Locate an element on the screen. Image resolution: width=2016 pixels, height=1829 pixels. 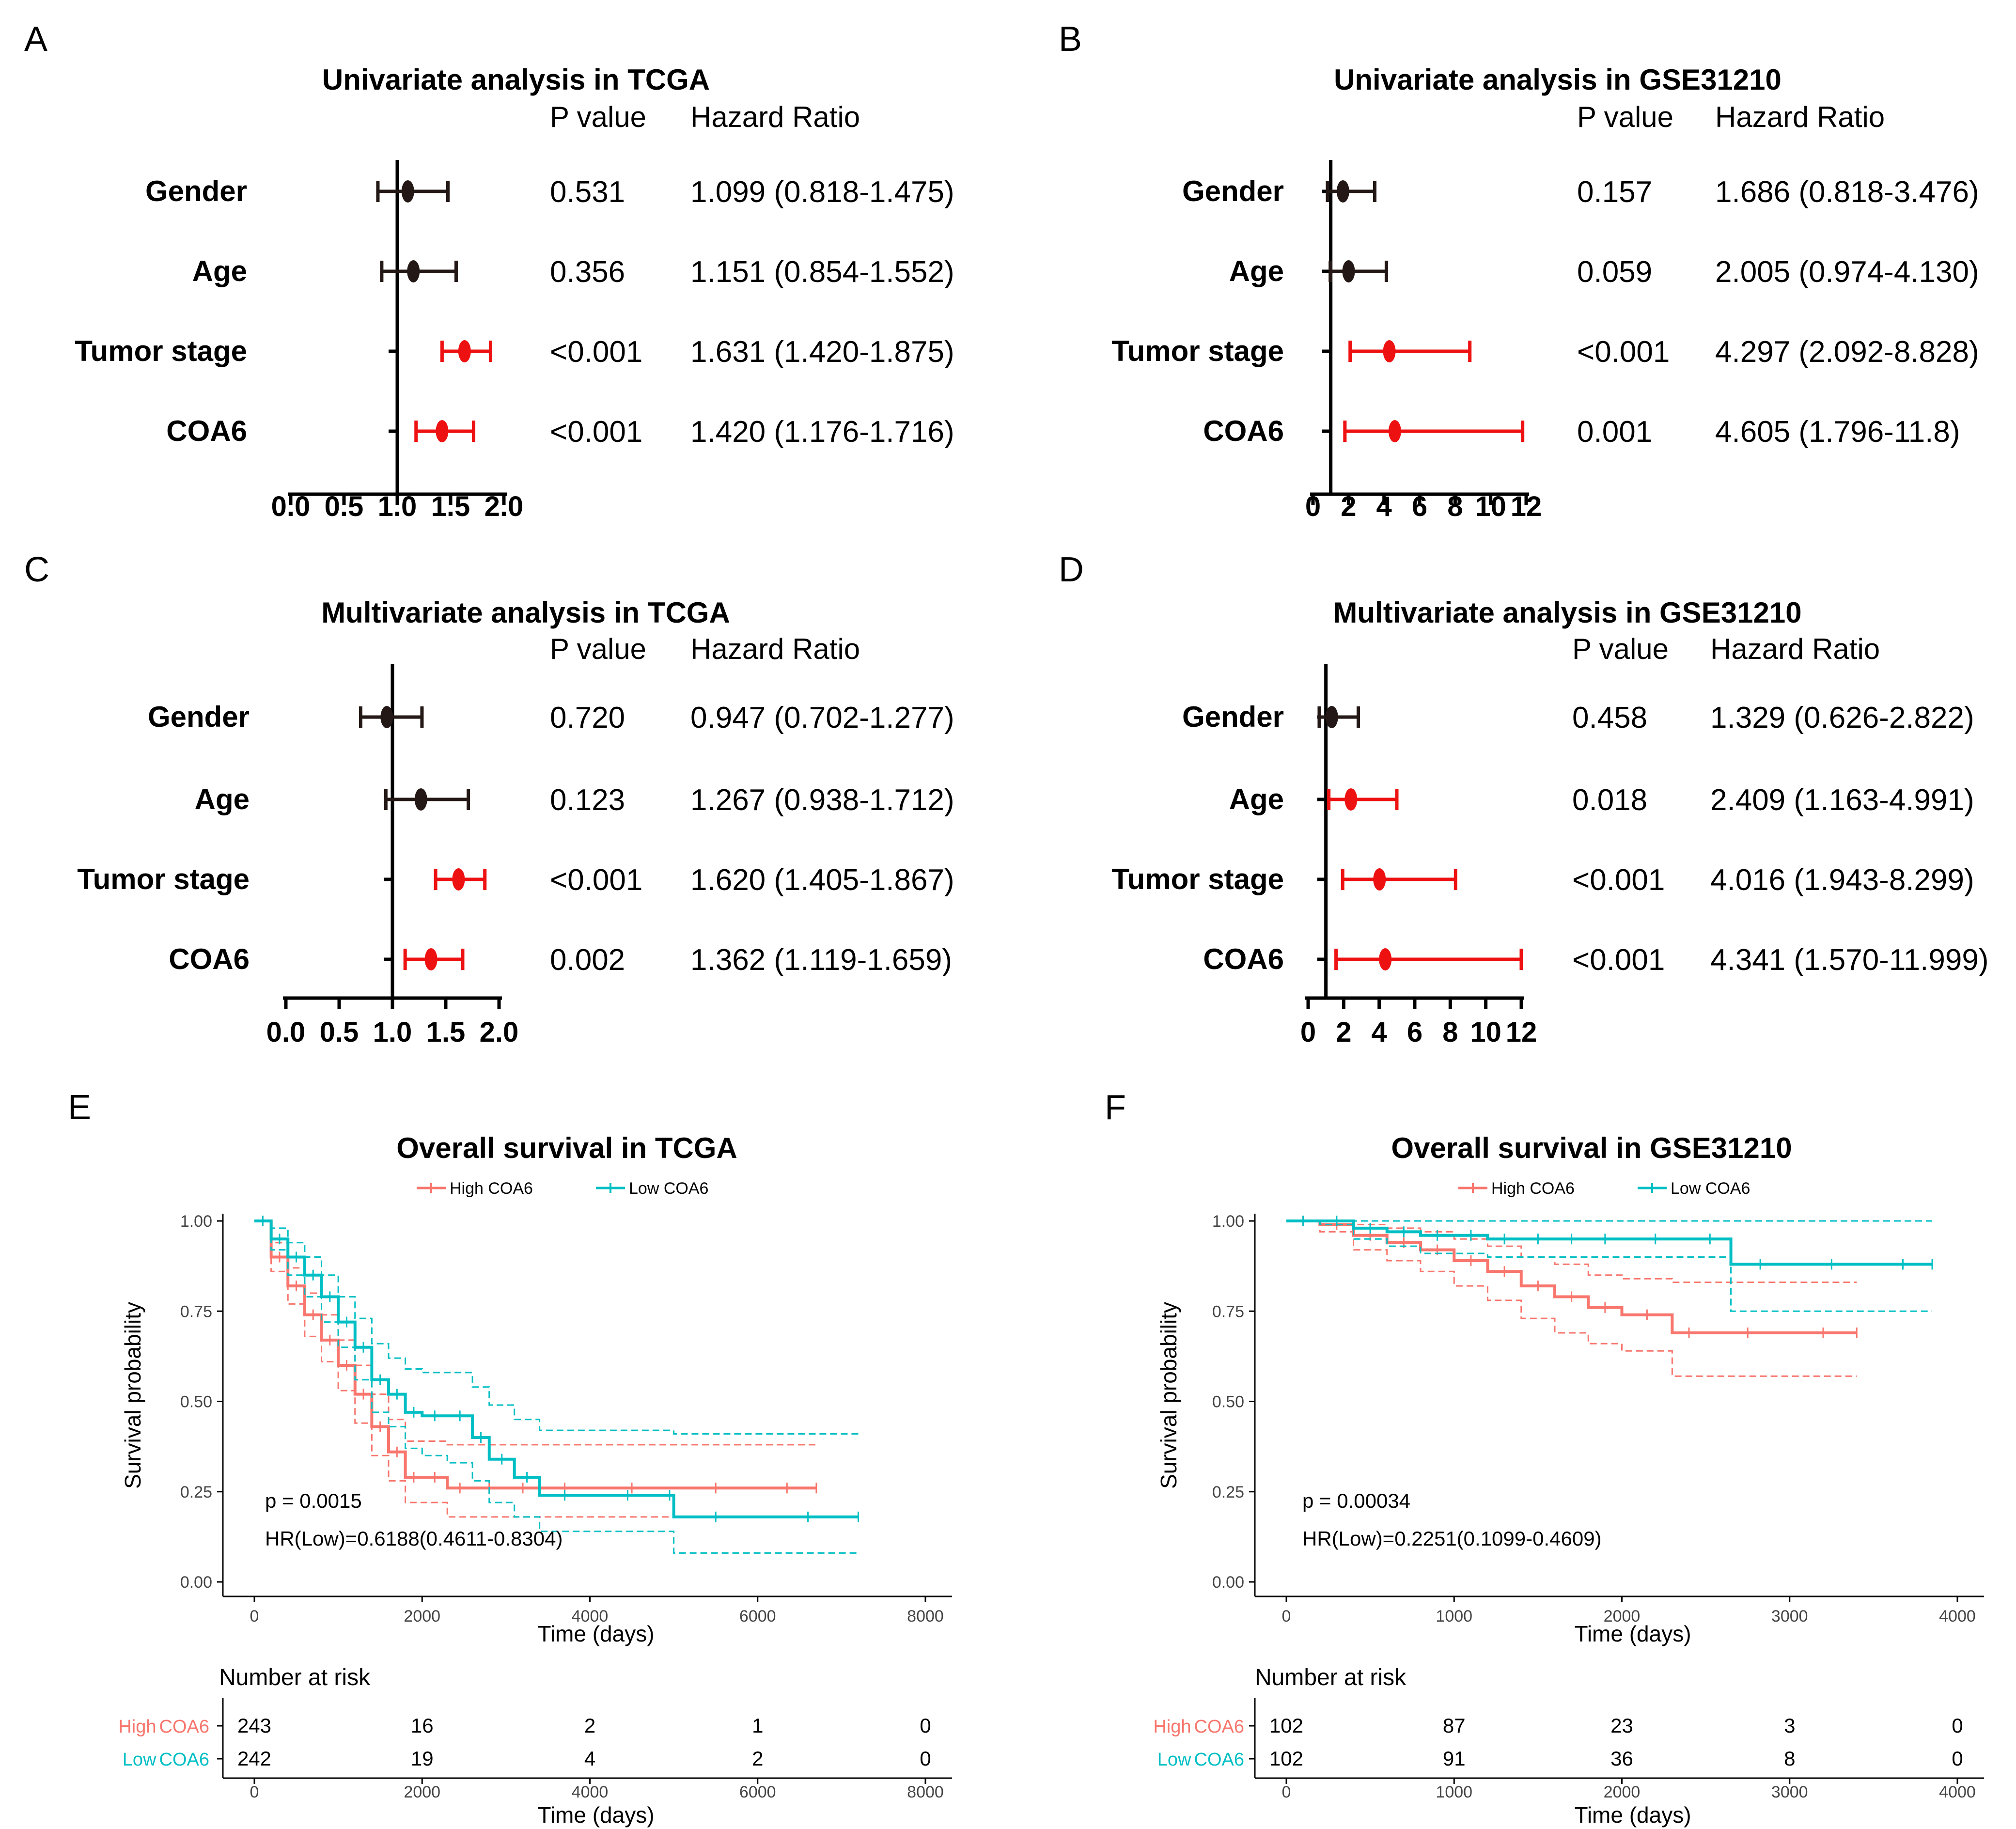
hazard-ratio-cell: 0.947 (0.702-1.277) is located at coordinates (822, 718).